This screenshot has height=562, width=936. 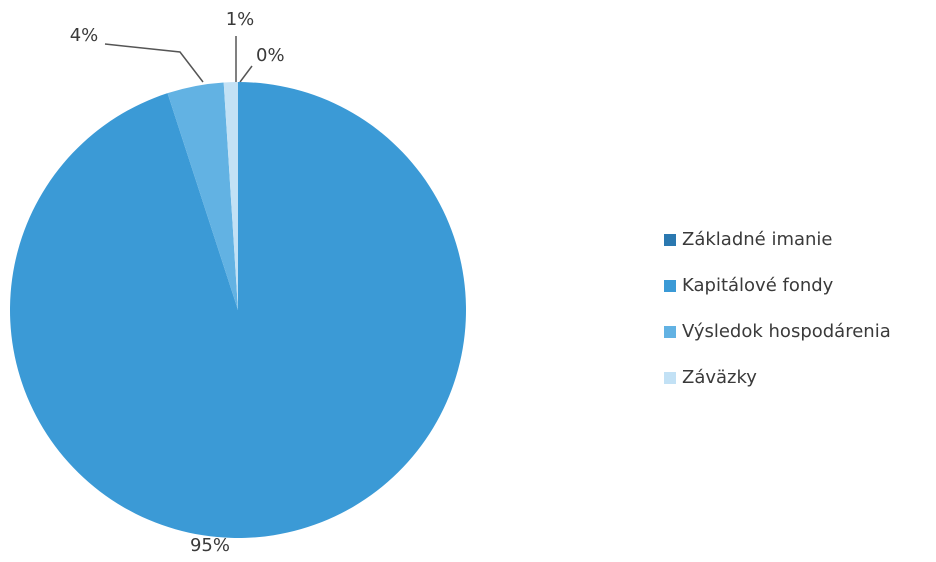 I want to click on data-label: 4%, so click(x=84, y=35).